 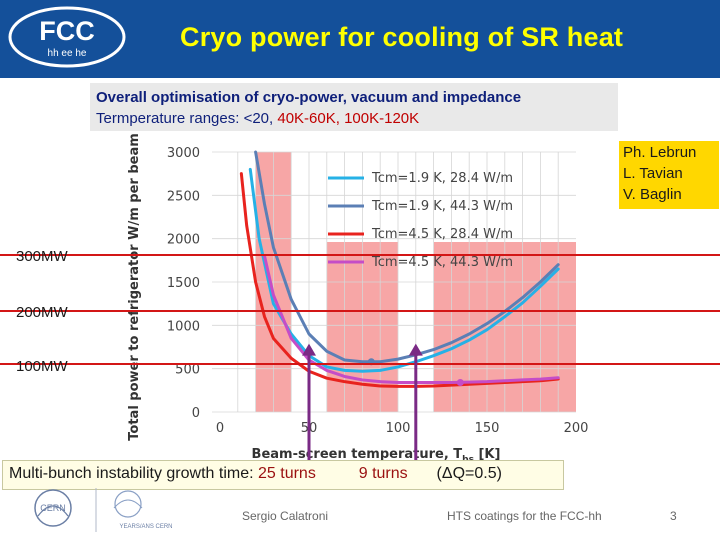 What do you see at coordinates (183, 240) in the screenshot?
I see `y-tick-label: 2000` at bounding box center [183, 240].